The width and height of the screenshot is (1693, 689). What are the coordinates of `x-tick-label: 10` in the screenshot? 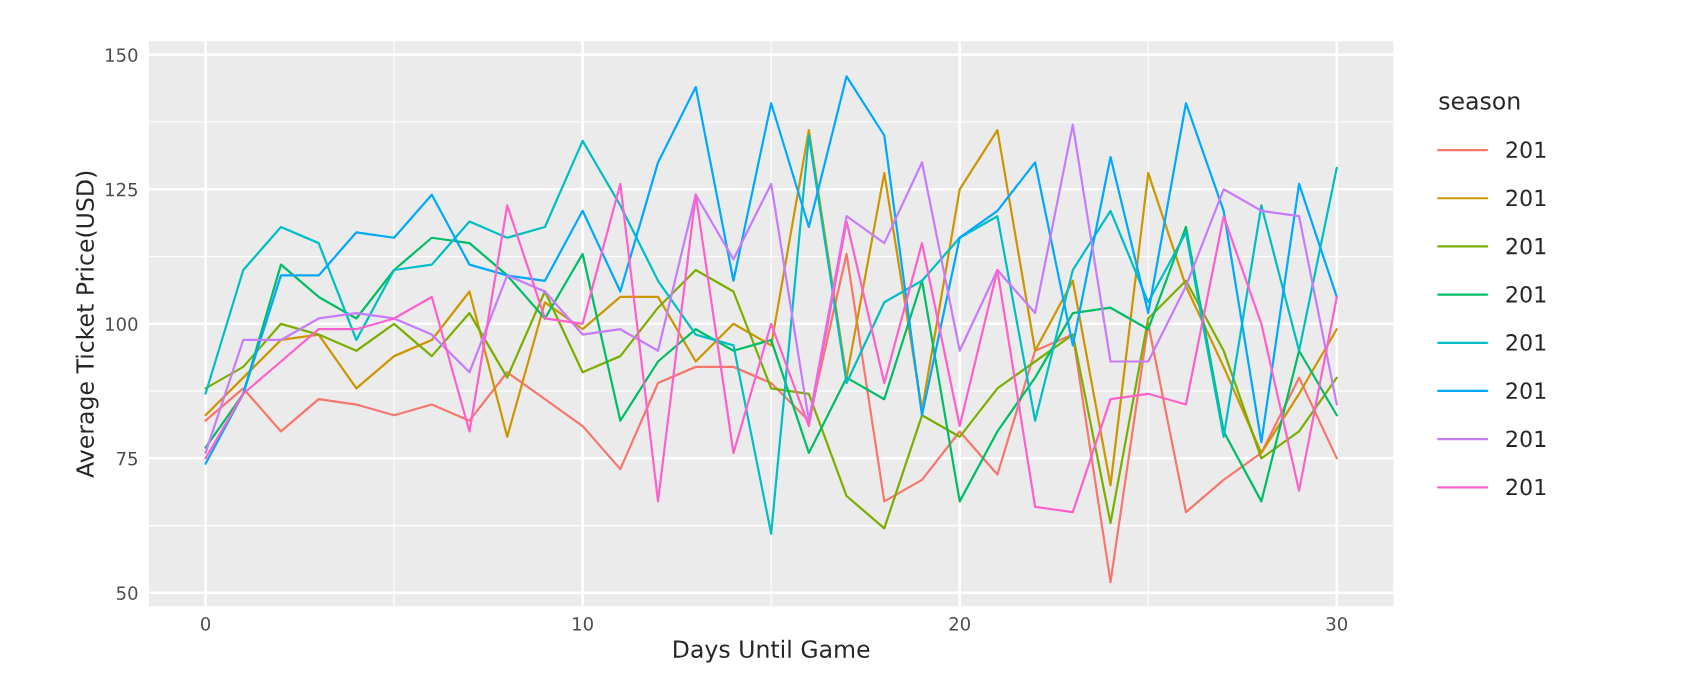 It's located at (583, 624).